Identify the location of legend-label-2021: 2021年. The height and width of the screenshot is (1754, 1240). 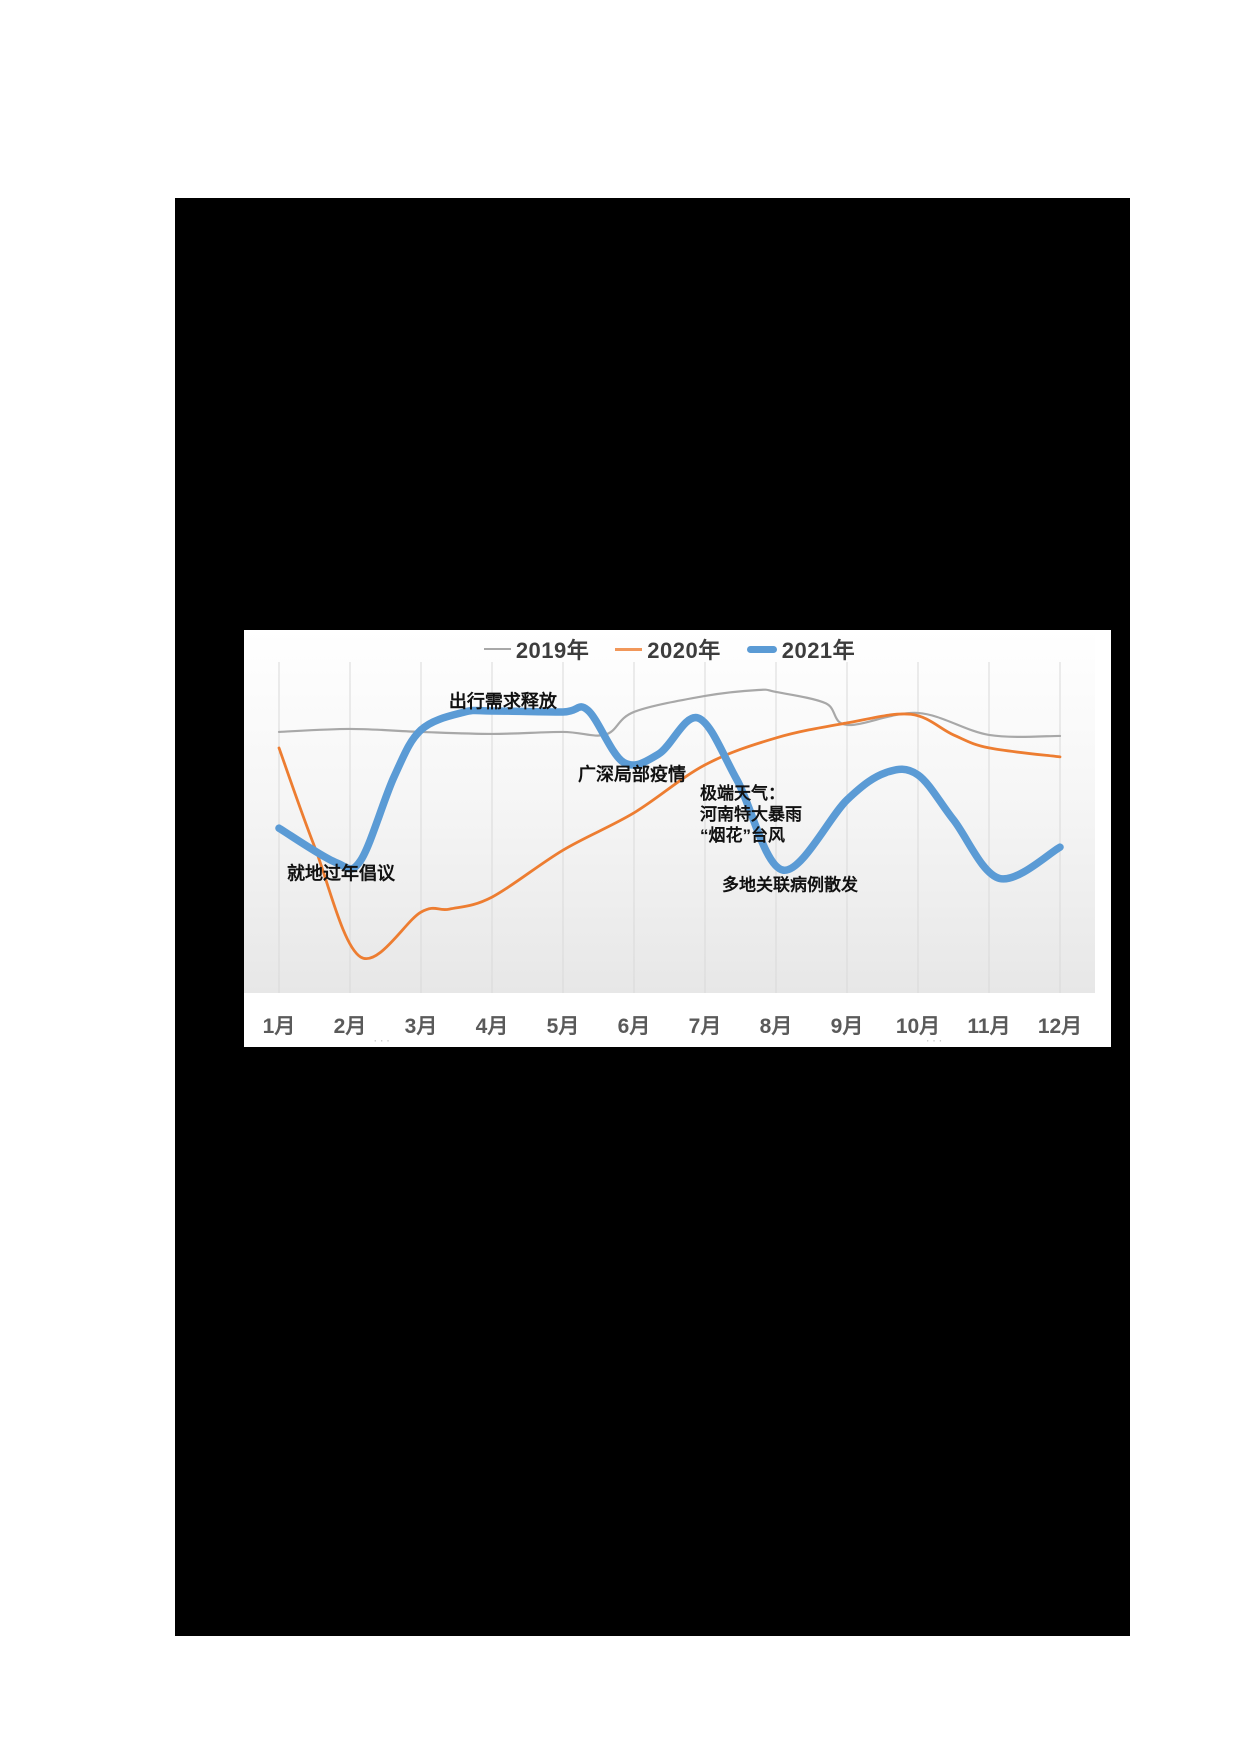
(818, 650).